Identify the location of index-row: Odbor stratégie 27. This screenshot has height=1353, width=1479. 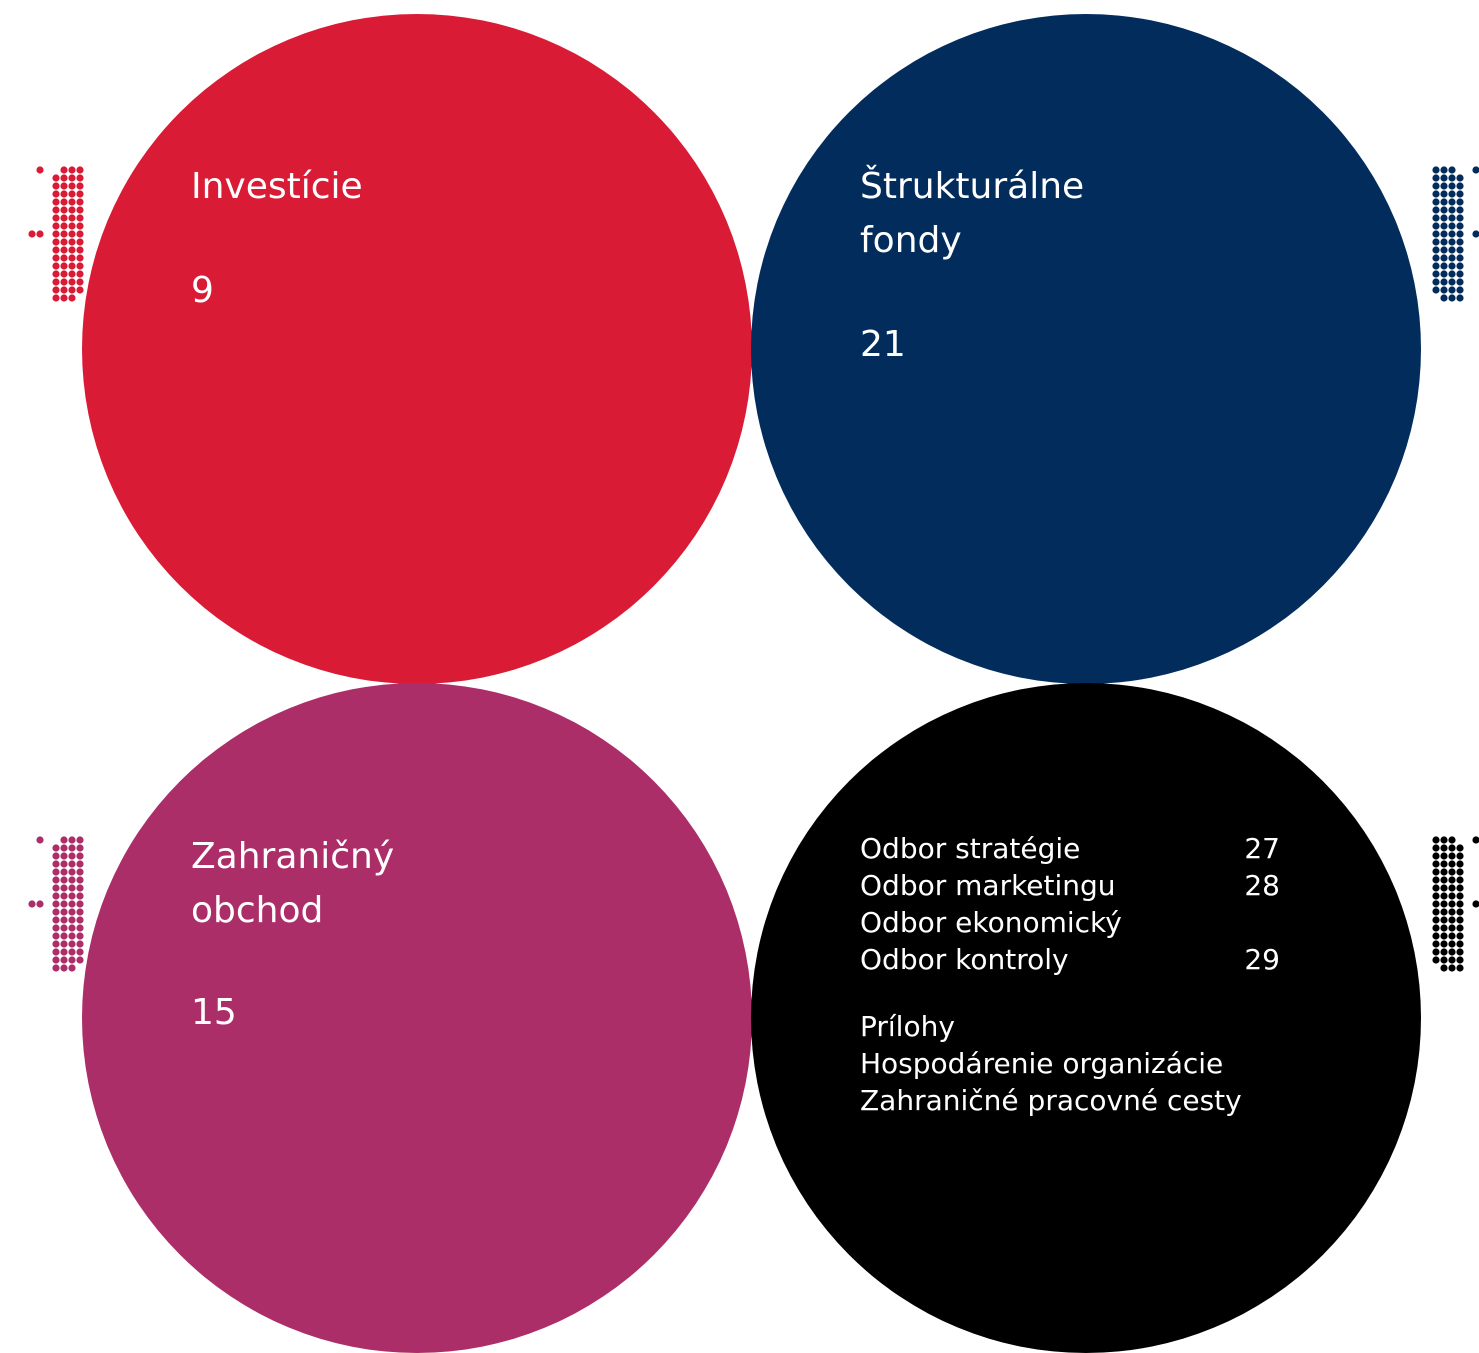
(1070, 848).